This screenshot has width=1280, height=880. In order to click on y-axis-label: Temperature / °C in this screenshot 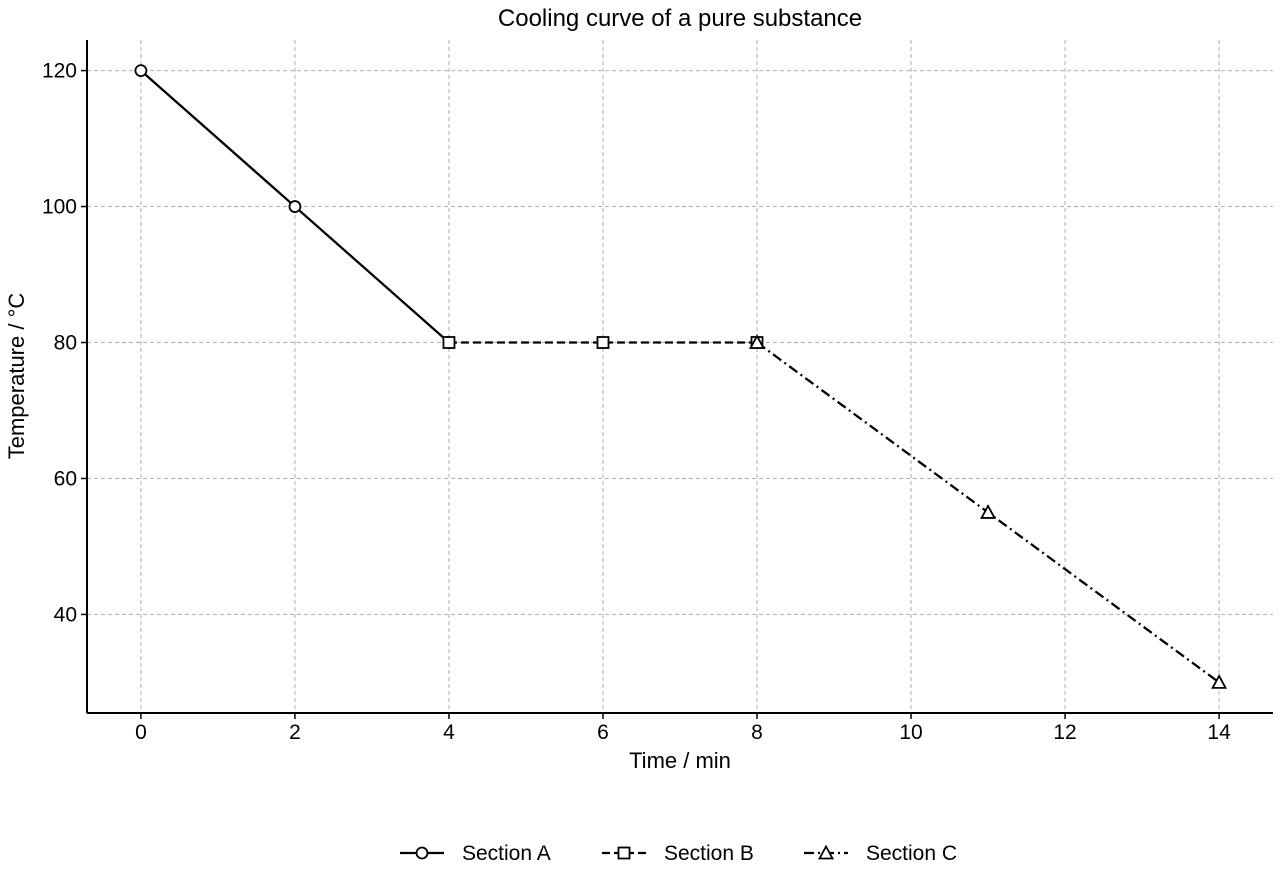, I will do `click(16, 376)`.